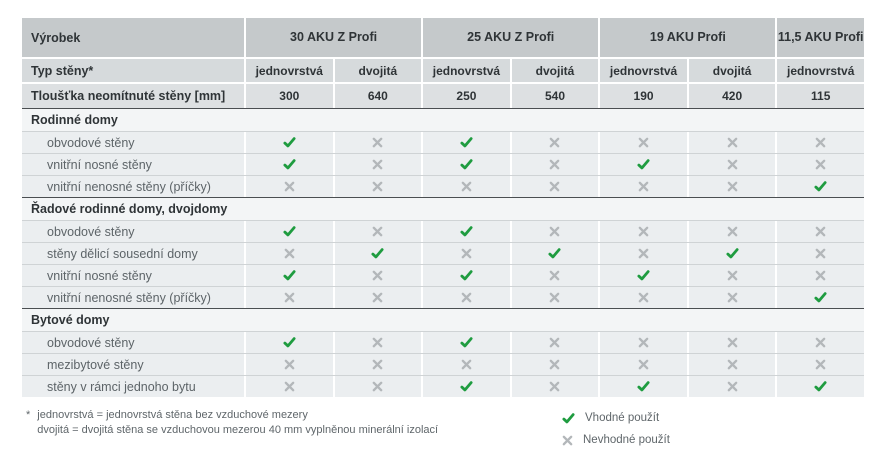 This screenshot has height=474, width=886. Describe the element at coordinates (820, 70) in the screenshot. I see `wall-type-cell: jednovrstvá` at that location.